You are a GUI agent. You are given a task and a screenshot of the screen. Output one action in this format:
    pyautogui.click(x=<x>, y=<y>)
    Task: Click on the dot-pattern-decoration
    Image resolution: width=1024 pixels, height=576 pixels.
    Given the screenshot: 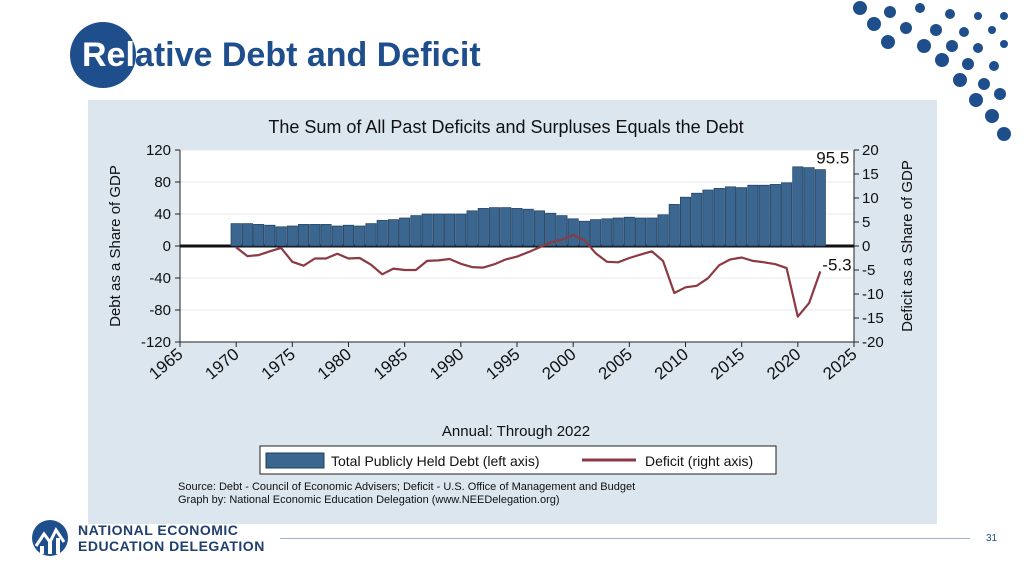 What is the action you would take?
    pyautogui.click(x=932, y=71)
    